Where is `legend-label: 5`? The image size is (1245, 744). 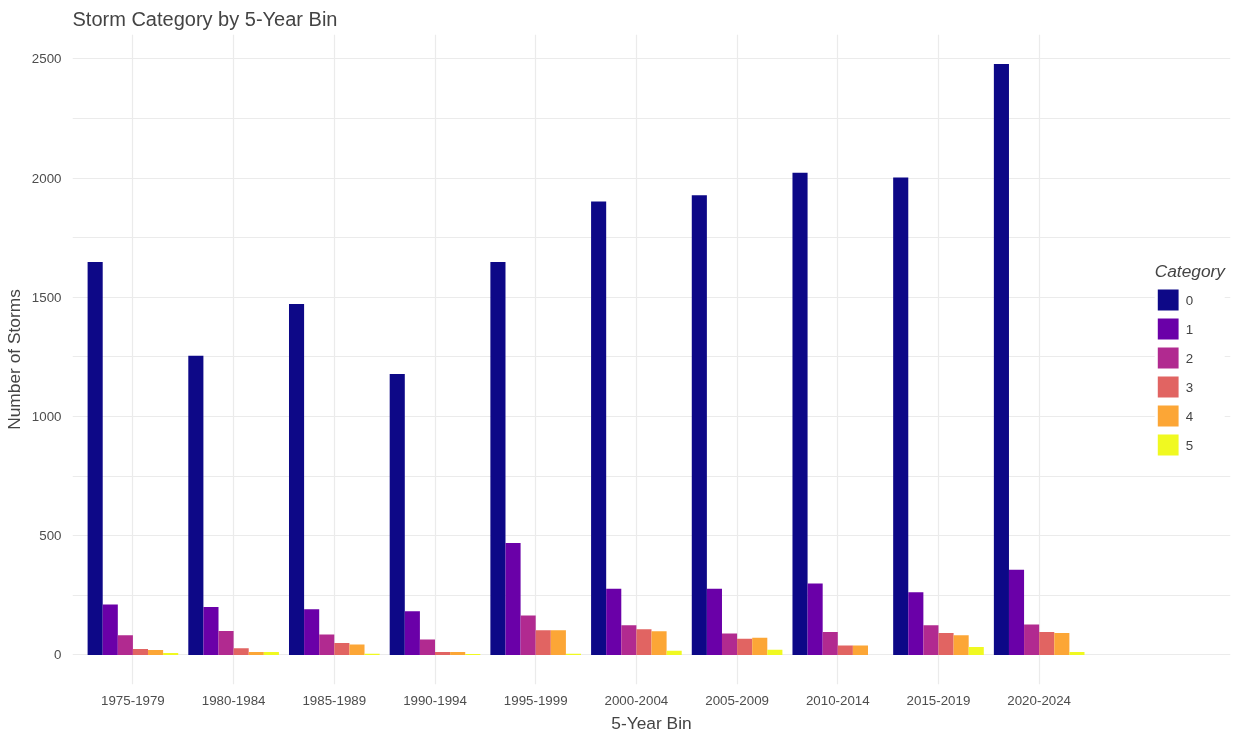
legend-label: 5 is located at coordinates (1190, 444).